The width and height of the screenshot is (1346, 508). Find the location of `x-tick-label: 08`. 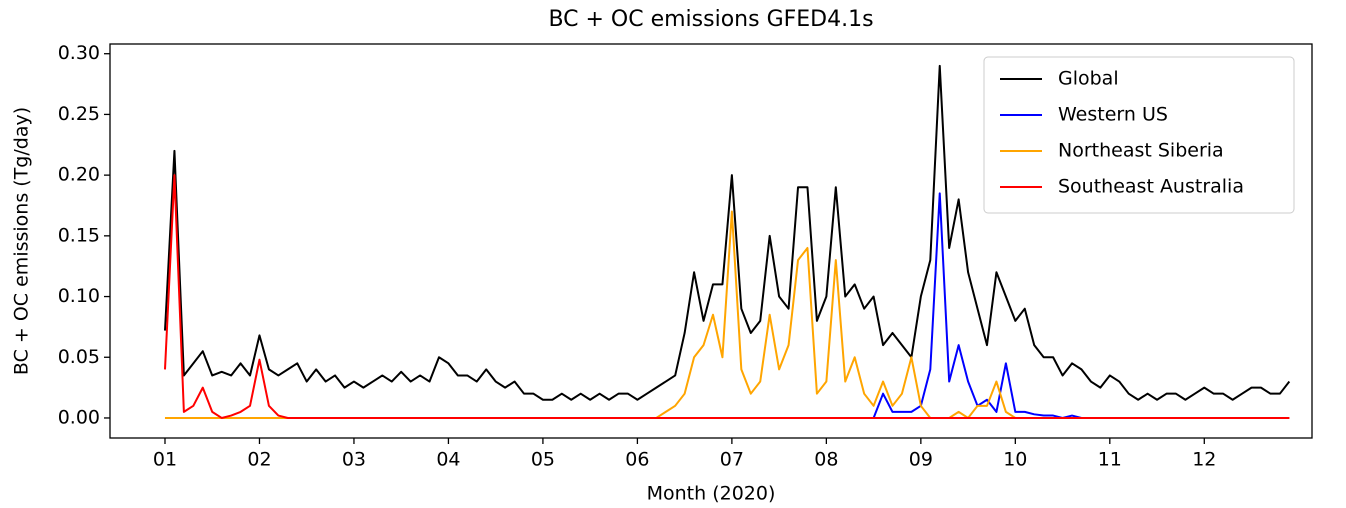

x-tick-label: 08 is located at coordinates (826, 460).